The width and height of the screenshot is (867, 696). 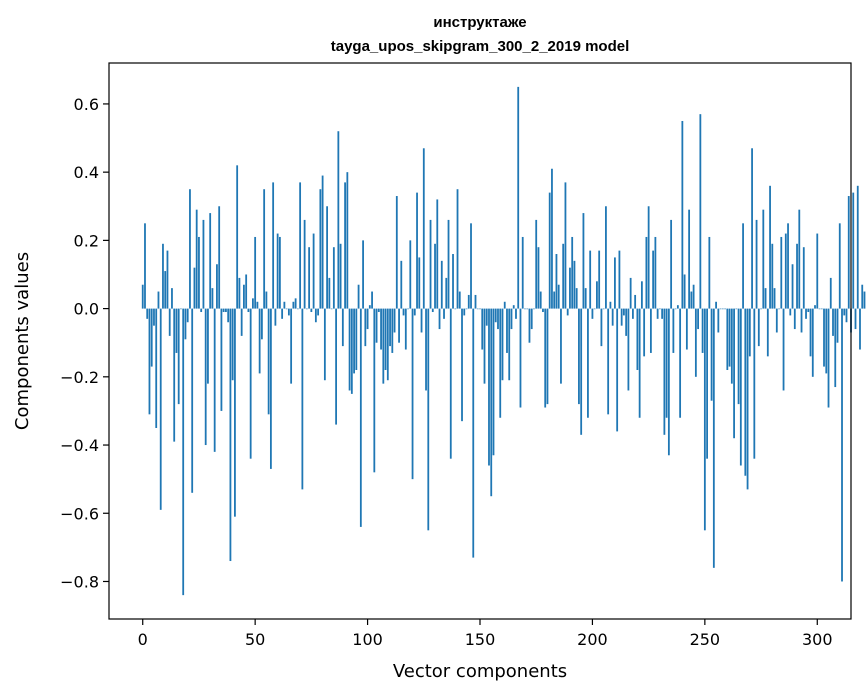 I want to click on chart-subtitle: tayga_upos_skipgram_300_2_2019 model, so click(x=480, y=46).